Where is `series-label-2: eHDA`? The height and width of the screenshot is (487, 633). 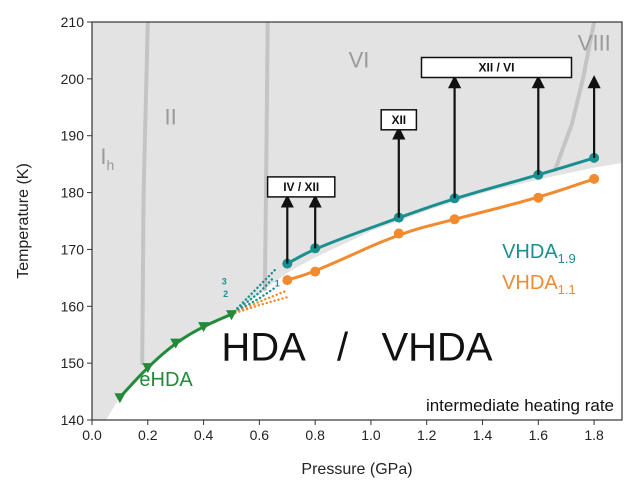
series-label-2: eHDA is located at coordinates (166, 380).